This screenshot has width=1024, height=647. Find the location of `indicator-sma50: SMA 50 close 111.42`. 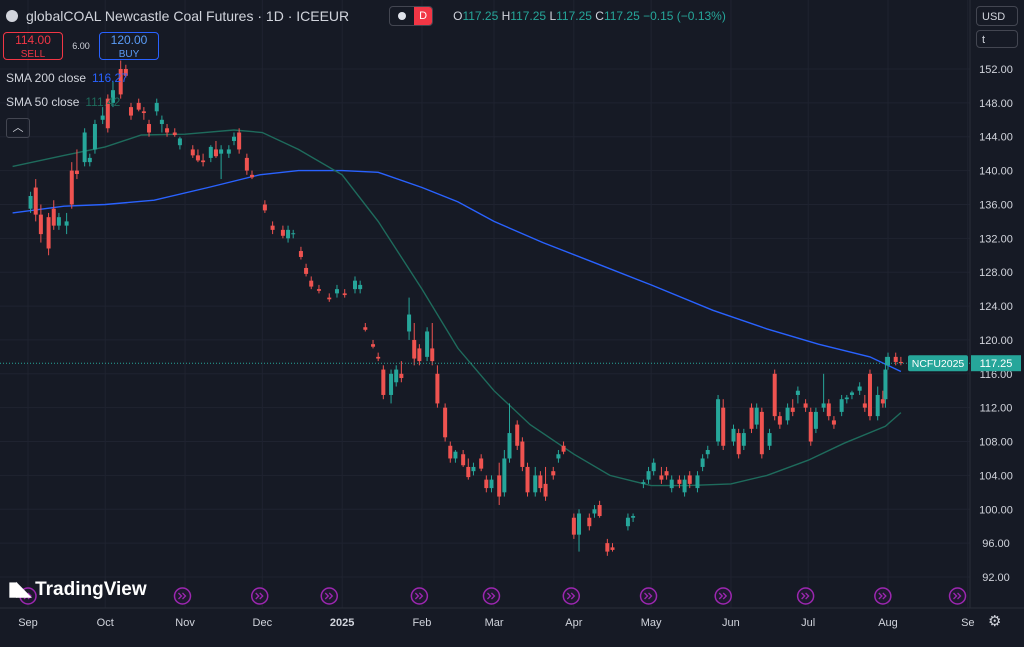

indicator-sma50: SMA 50 close 111.42 is located at coordinates (63, 102).